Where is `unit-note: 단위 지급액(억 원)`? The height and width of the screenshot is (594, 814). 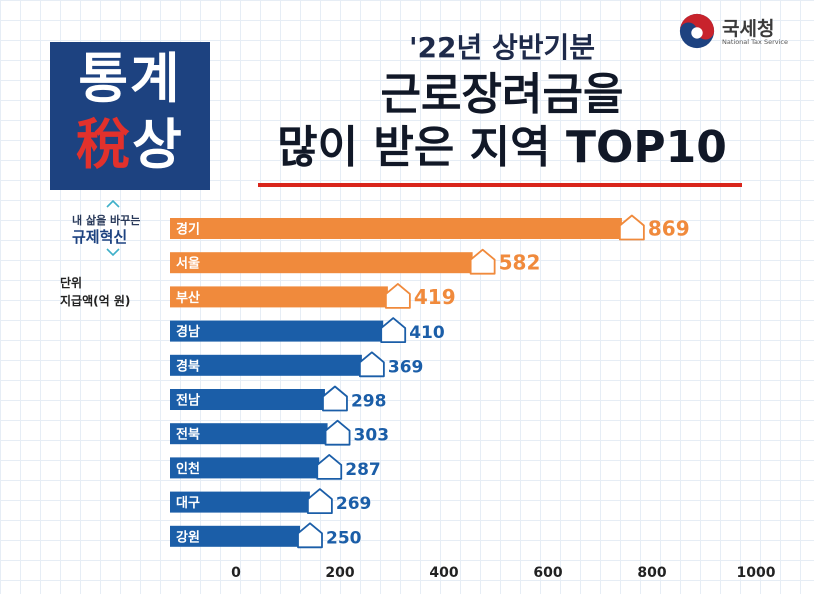 unit-note: 단위 지급액(억 원) is located at coordinates (95, 292).